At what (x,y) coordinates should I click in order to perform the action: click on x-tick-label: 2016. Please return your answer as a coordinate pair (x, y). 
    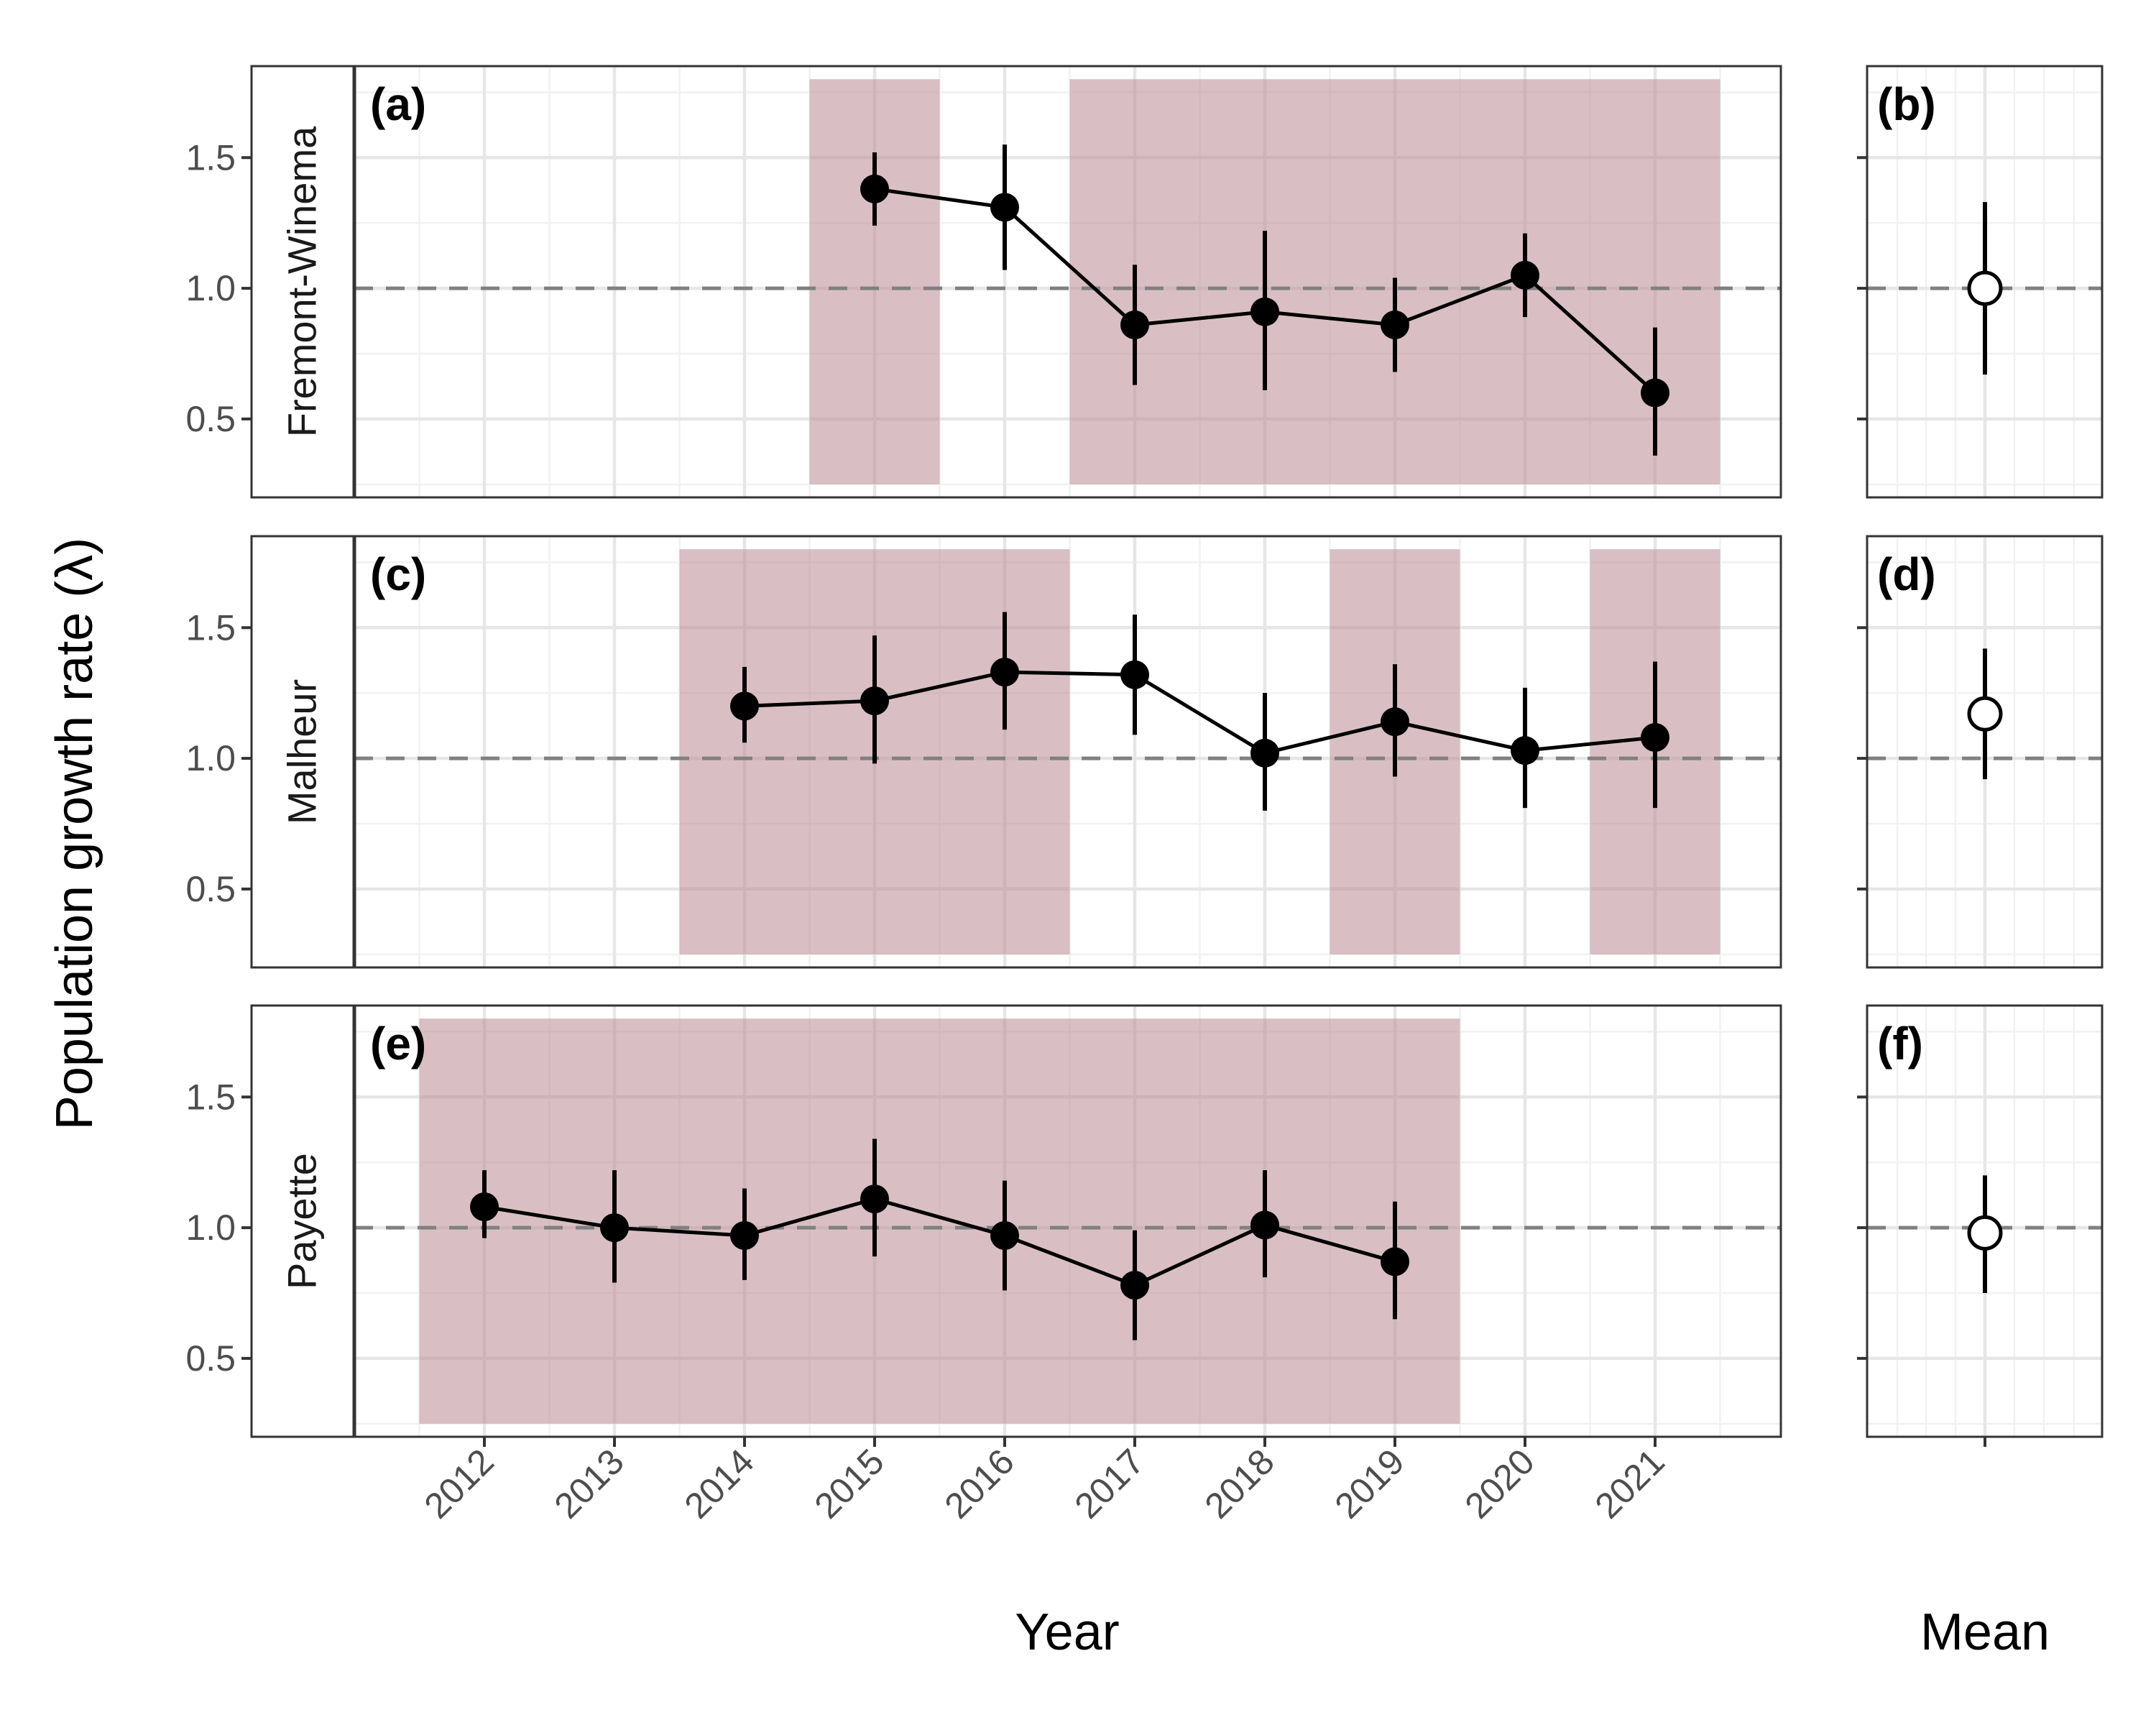
    Looking at the image, I should click on (980, 1483).